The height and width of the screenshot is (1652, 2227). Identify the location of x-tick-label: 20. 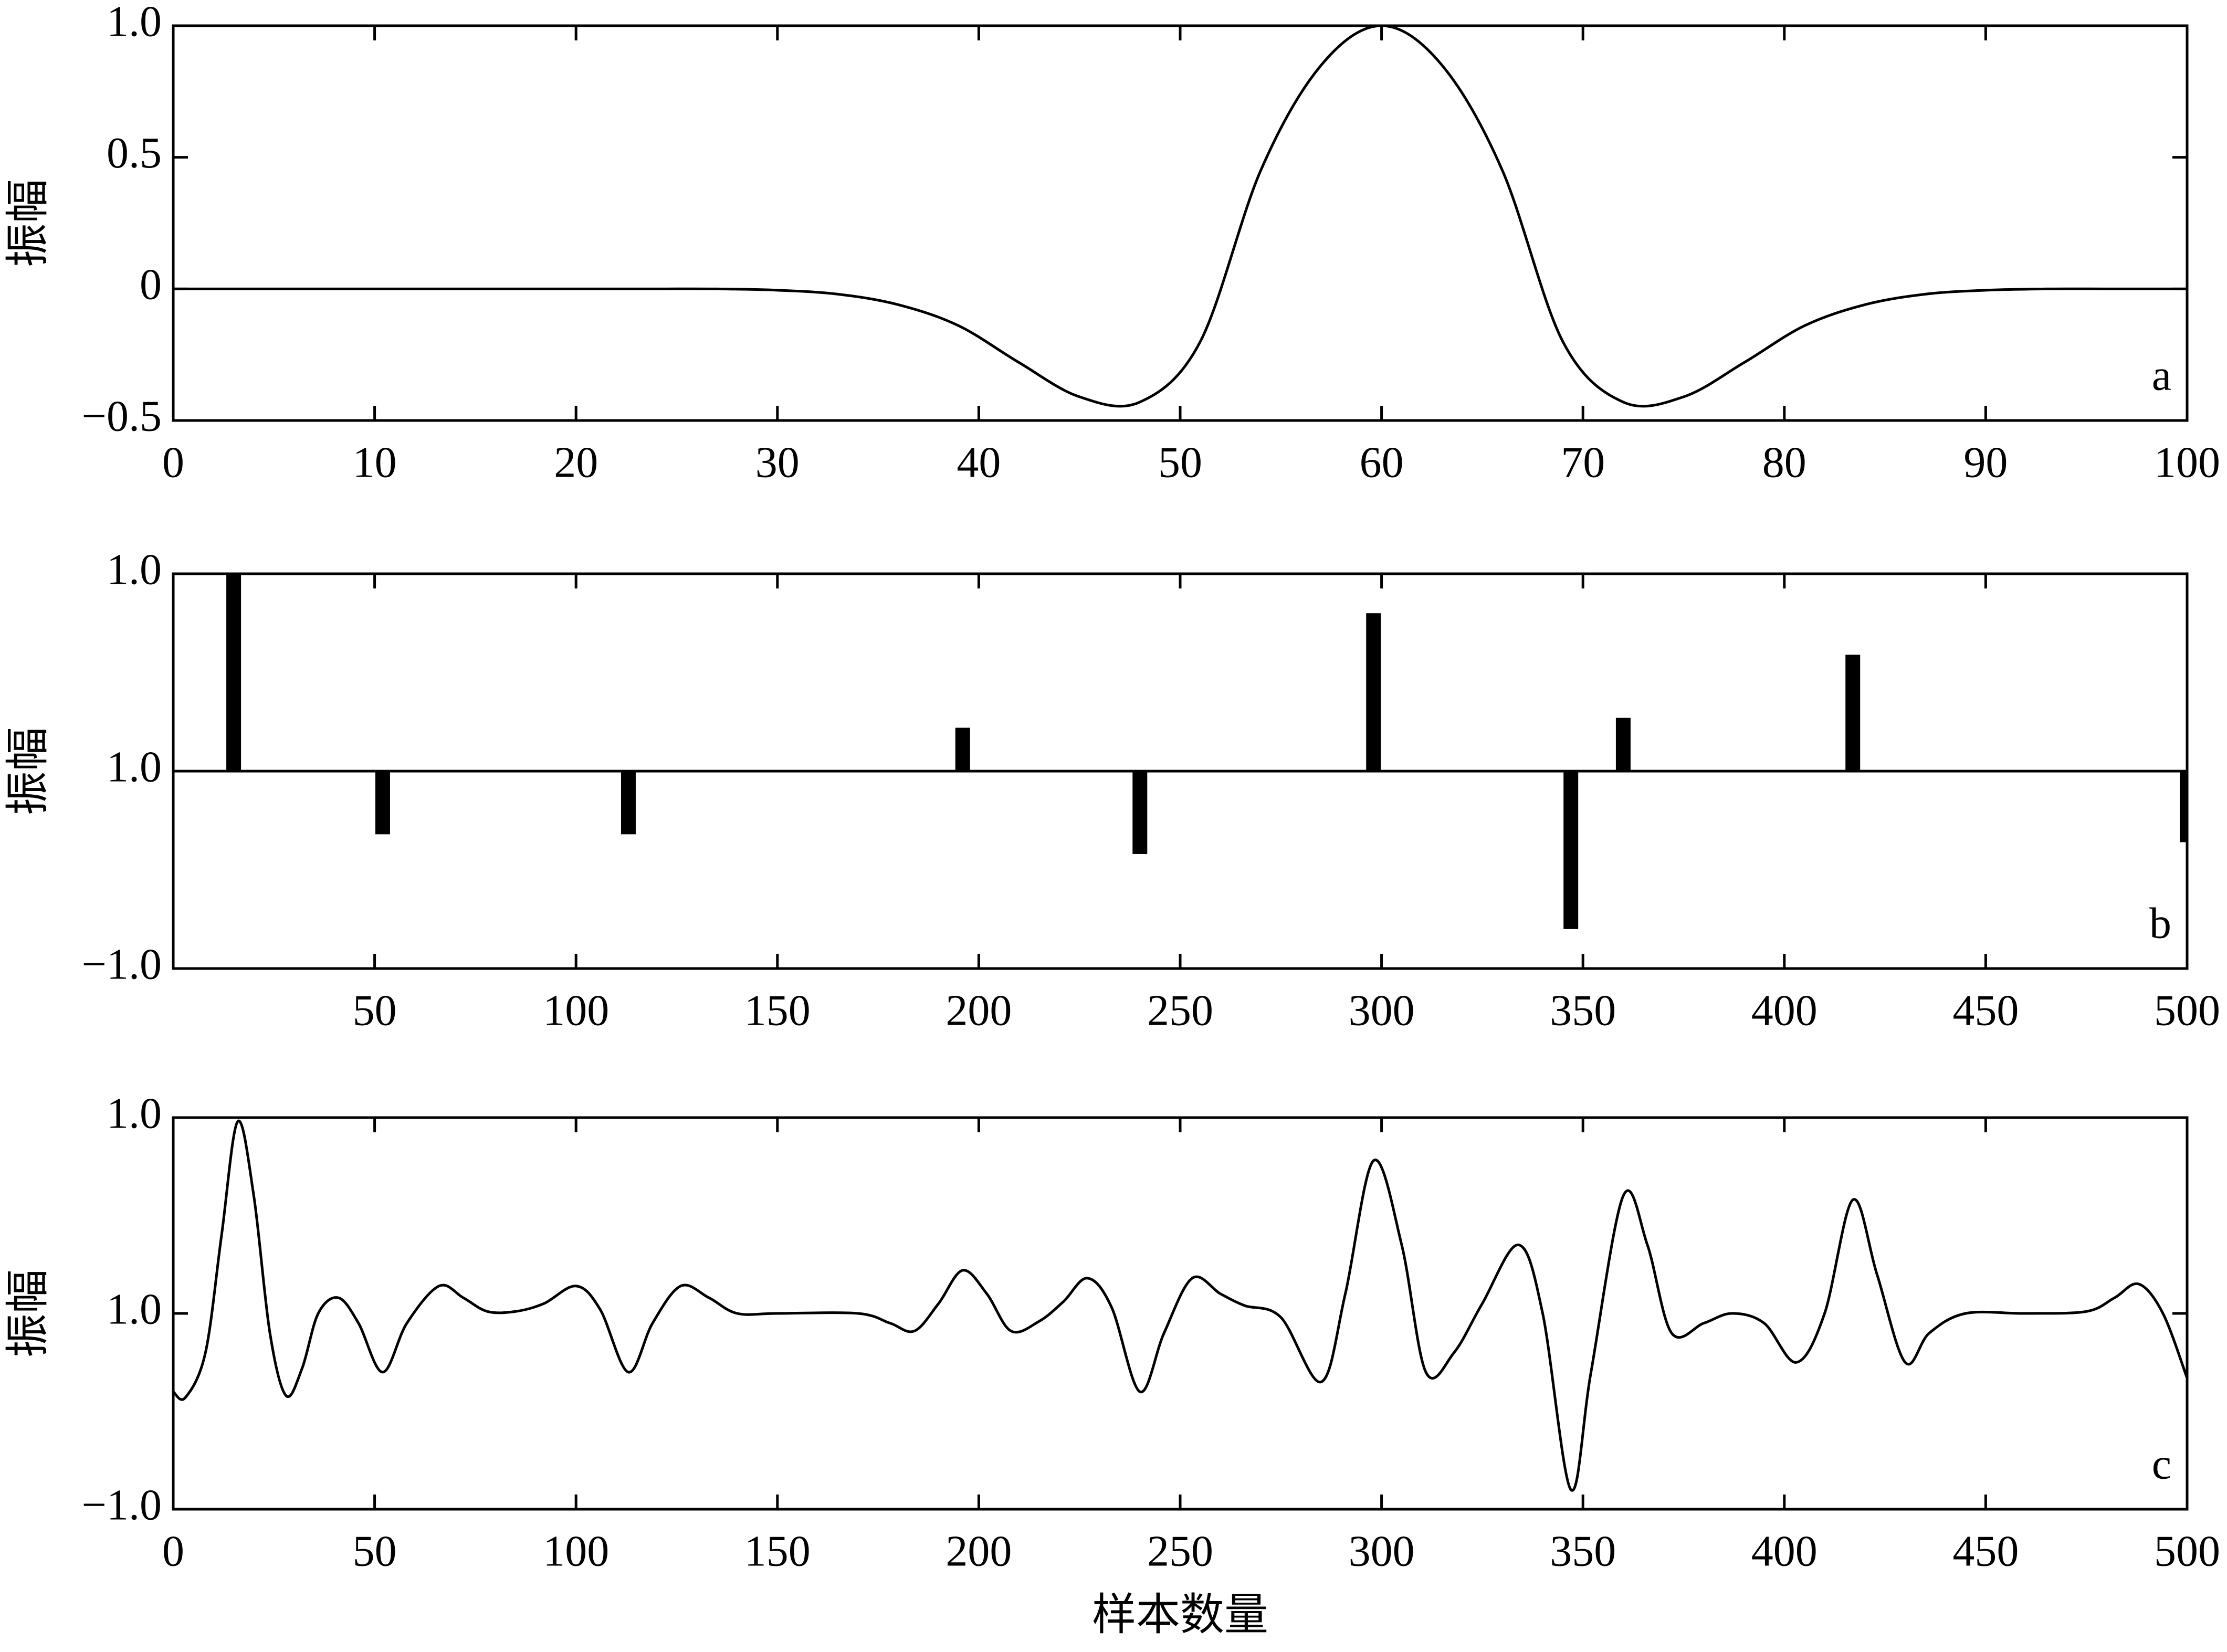
(576, 463).